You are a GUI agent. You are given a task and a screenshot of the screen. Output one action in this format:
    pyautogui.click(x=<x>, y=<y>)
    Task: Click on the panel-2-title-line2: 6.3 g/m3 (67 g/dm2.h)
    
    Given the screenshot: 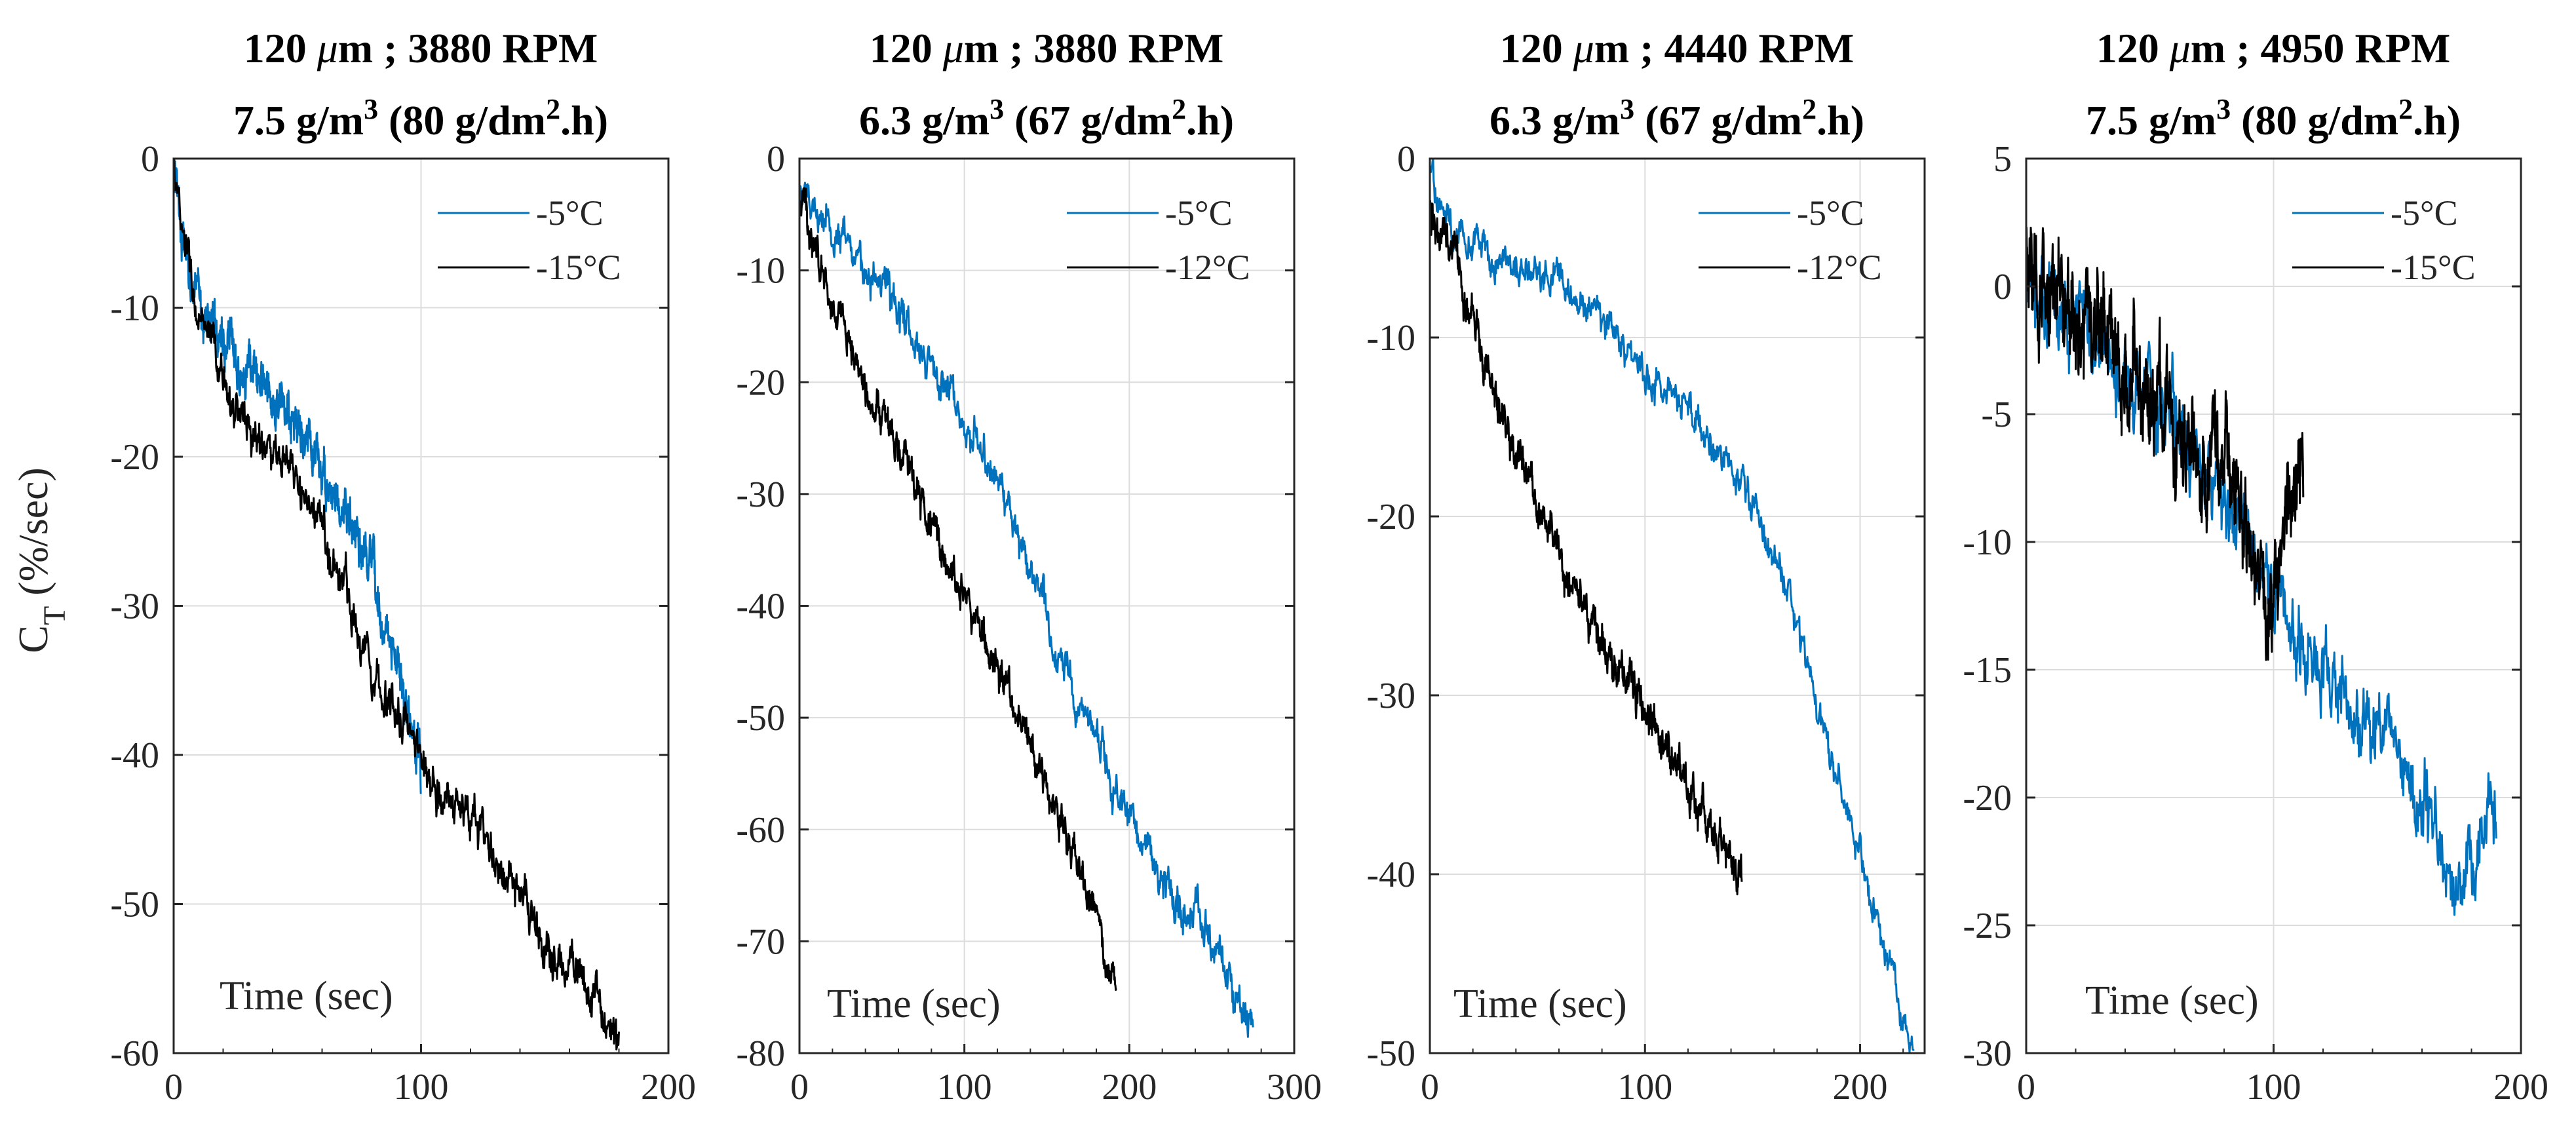 What is the action you would take?
    pyautogui.click(x=1046, y=118)
    